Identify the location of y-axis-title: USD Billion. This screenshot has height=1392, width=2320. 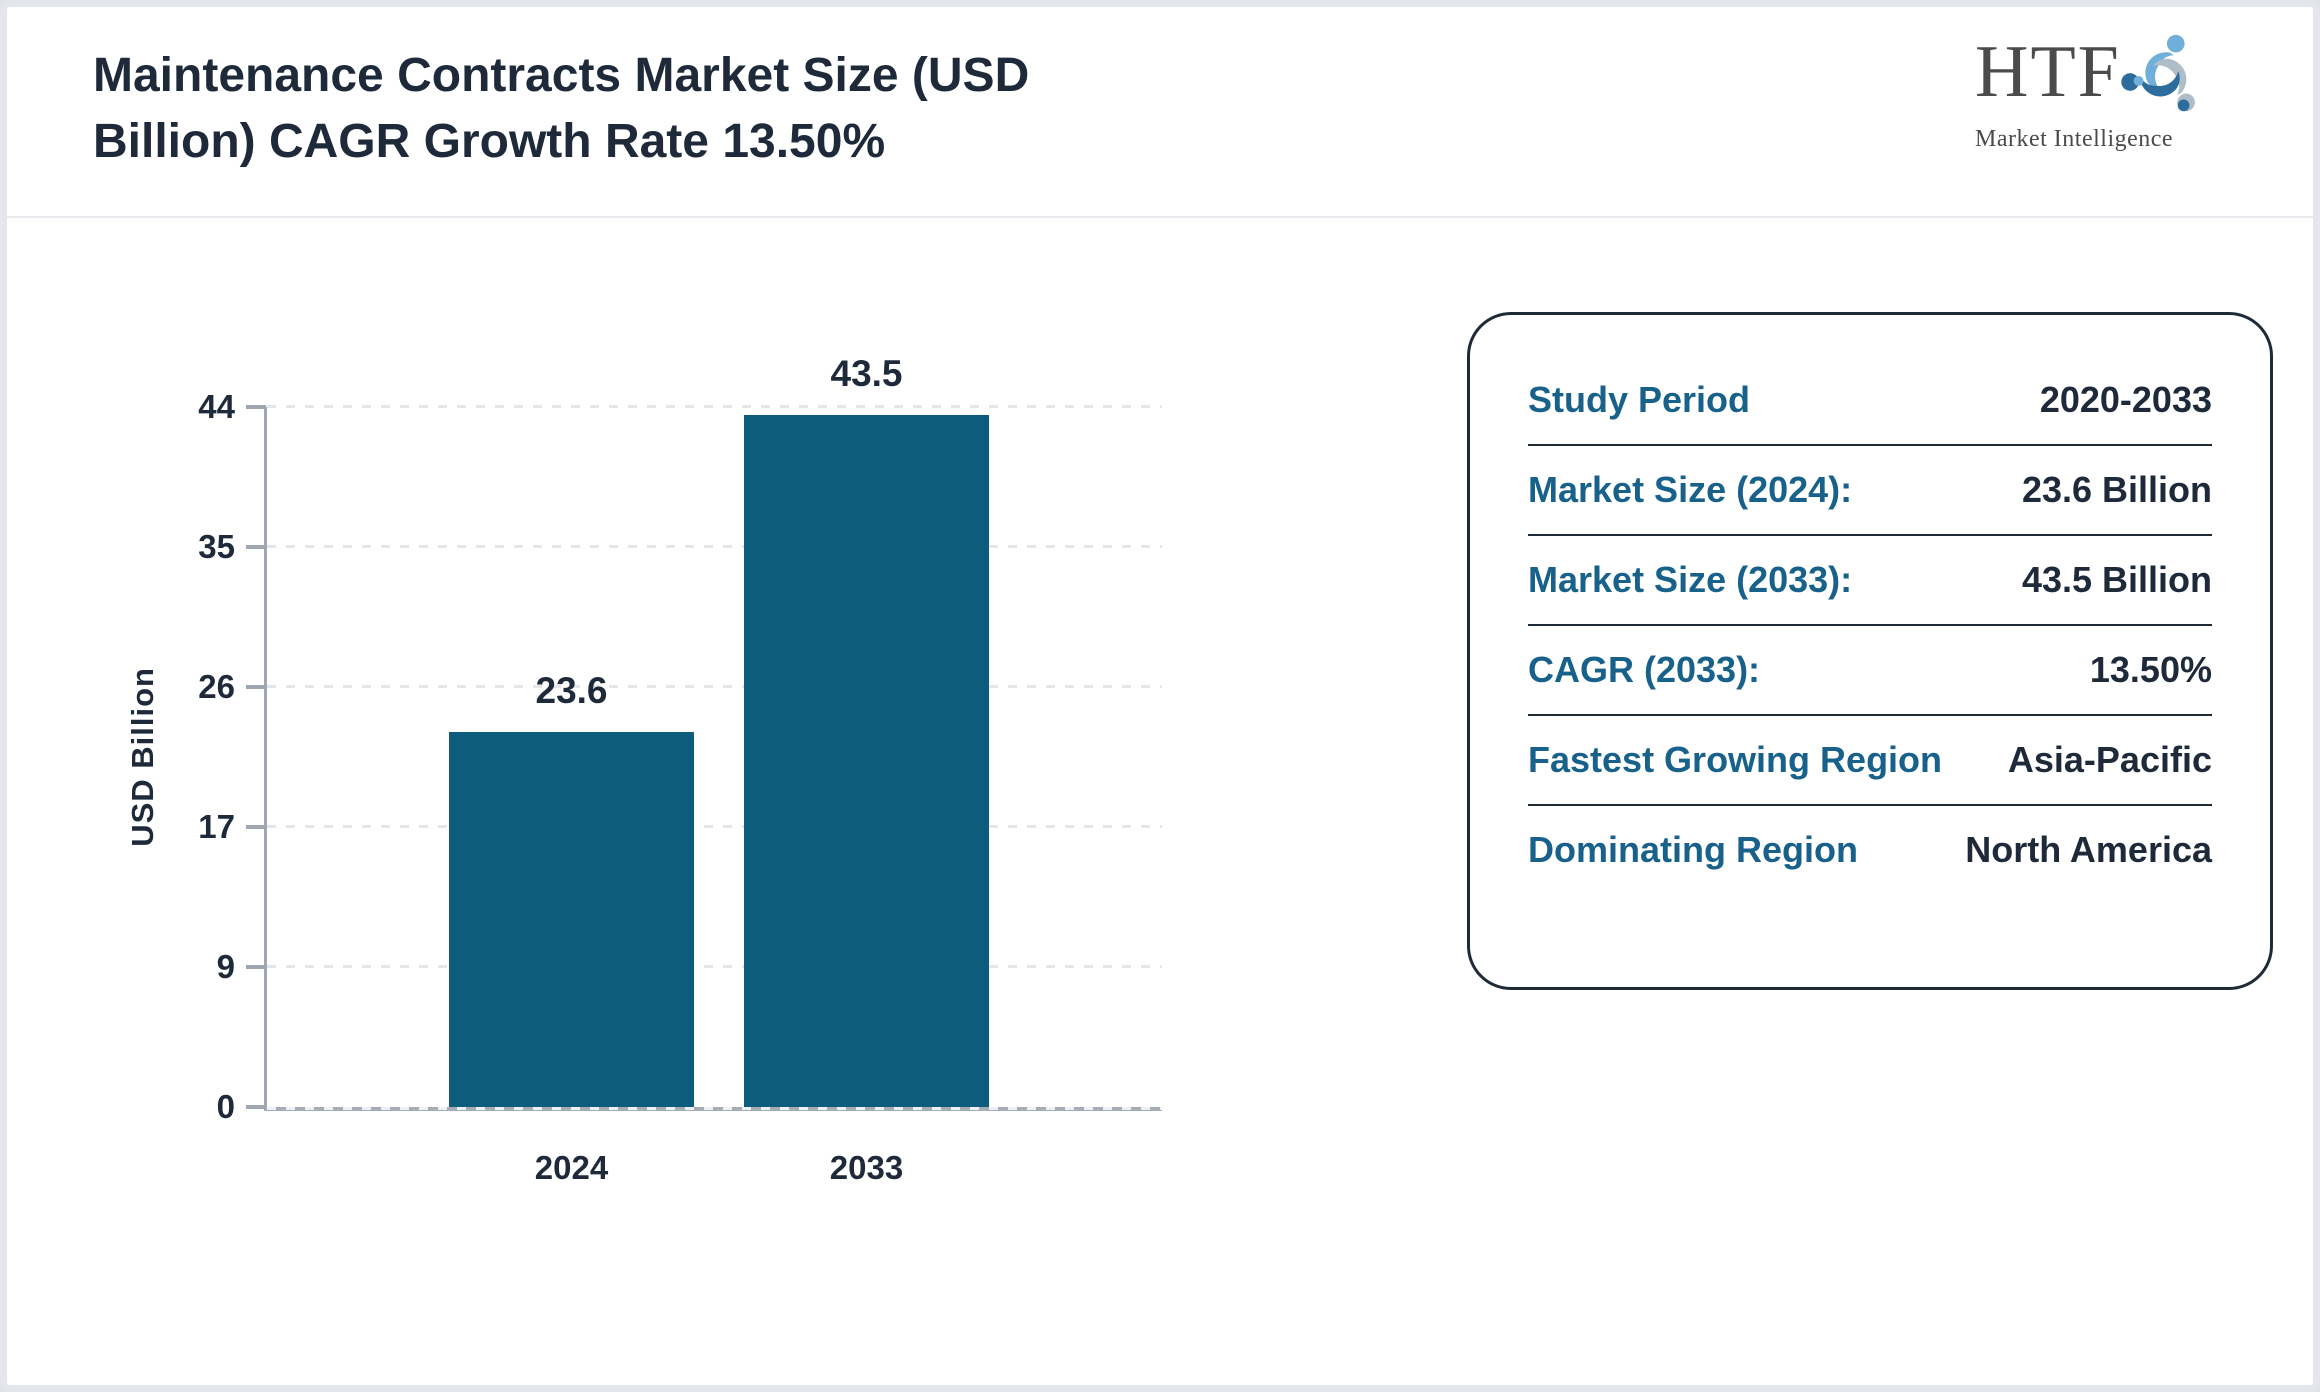
(142, 757).